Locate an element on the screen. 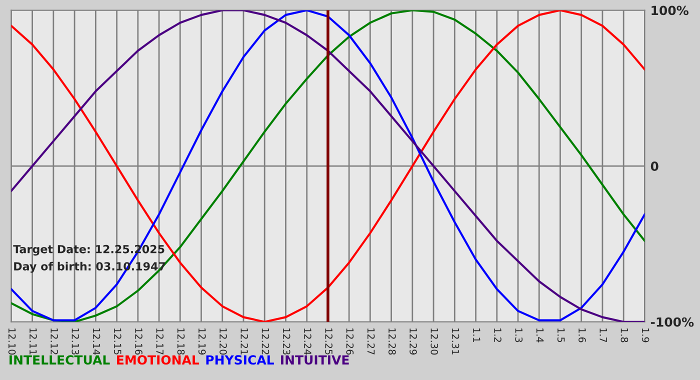 This screenshot has height=380, width=700. x-tick-label: 1.2 is located at coordinates (498, 335).